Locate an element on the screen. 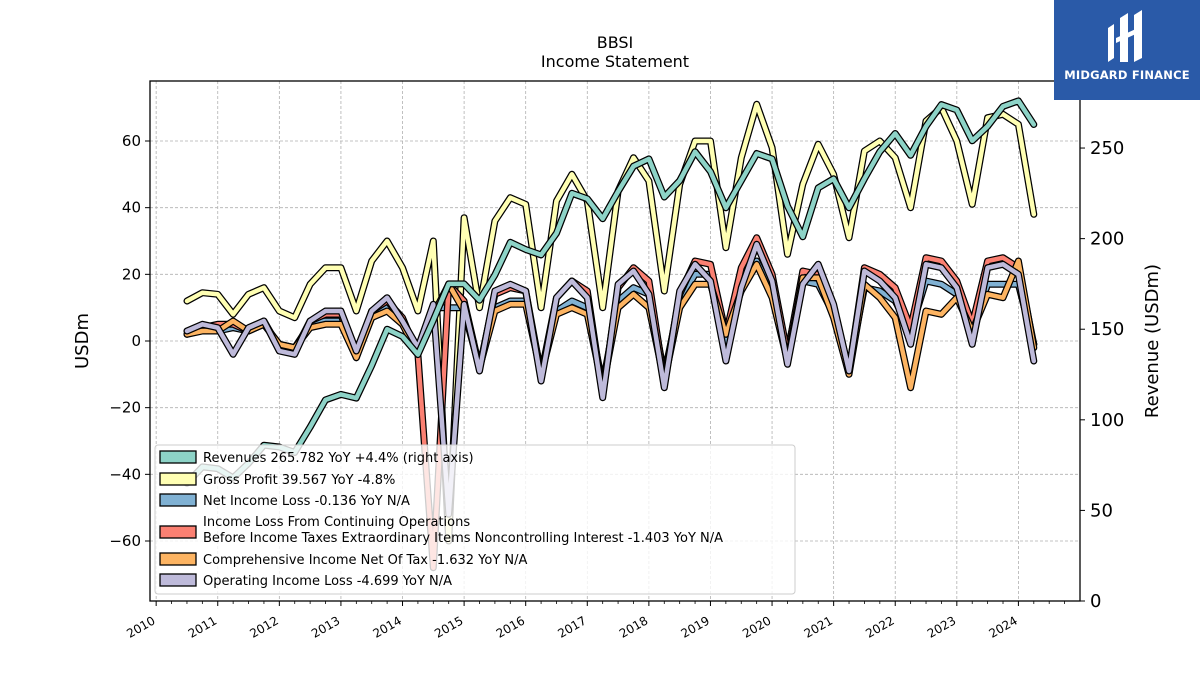 The image size is (1200, 675). x-tick-label: 2020 is located at coordinates (756, 626).